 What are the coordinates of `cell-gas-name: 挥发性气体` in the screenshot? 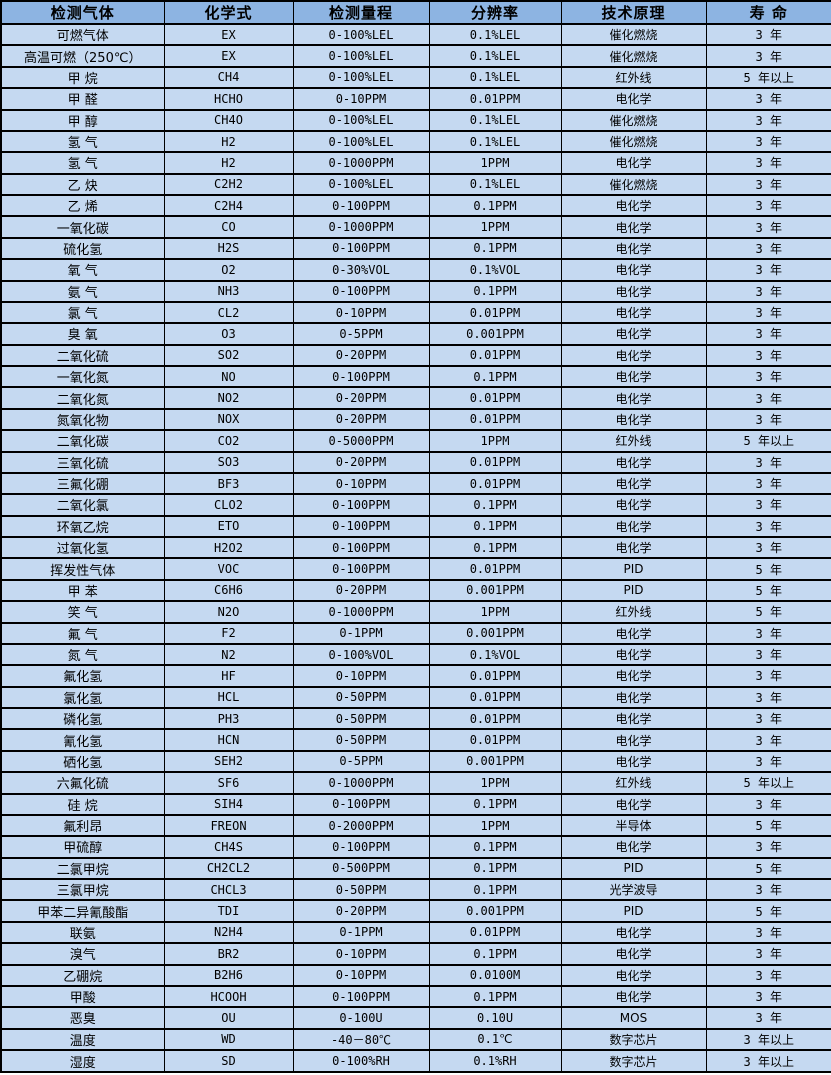 It's located at (82, 569).